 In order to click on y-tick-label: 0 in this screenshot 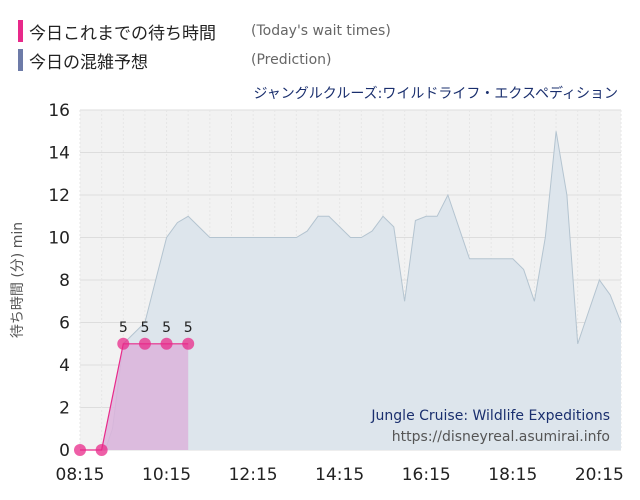, I will do `click(64, 451)`.